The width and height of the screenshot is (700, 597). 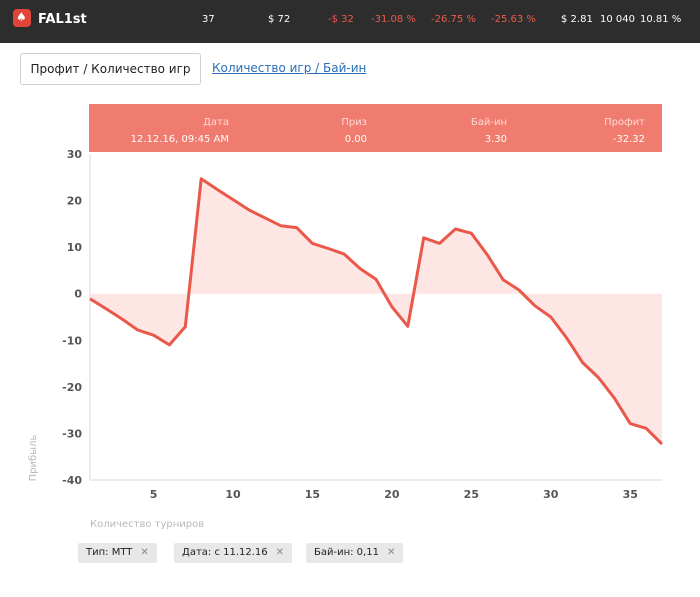 What do you see at coordinates (72, 433) in the screenshot?
I see `y-tick-label: -30` at bounding box center [72, 433].